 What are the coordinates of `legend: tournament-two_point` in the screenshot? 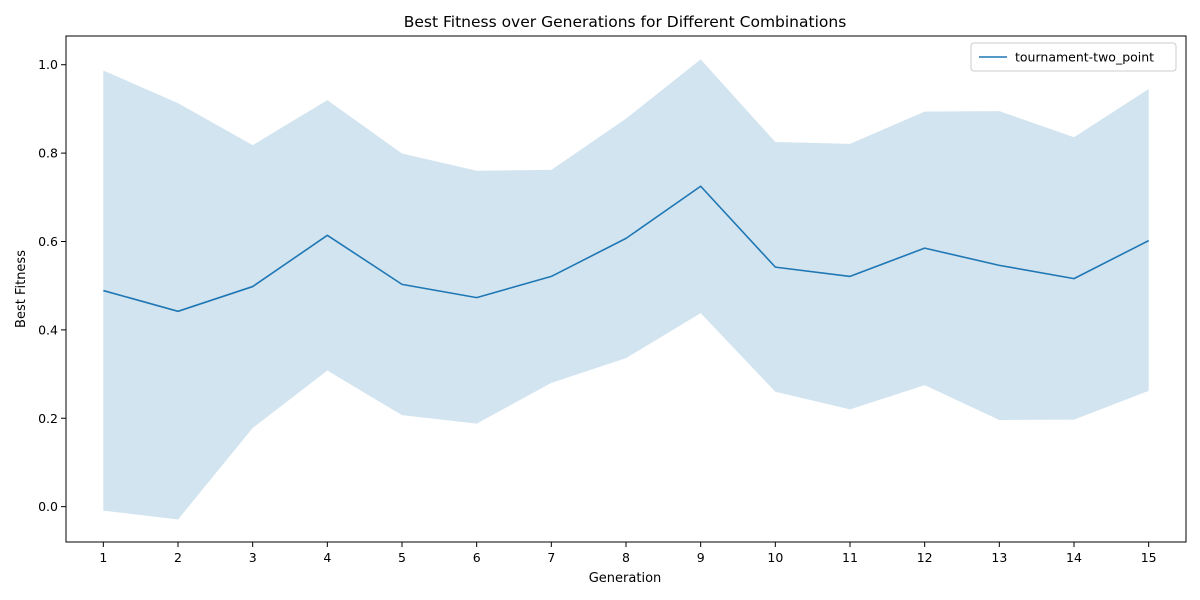 It's located at (1073, 57).